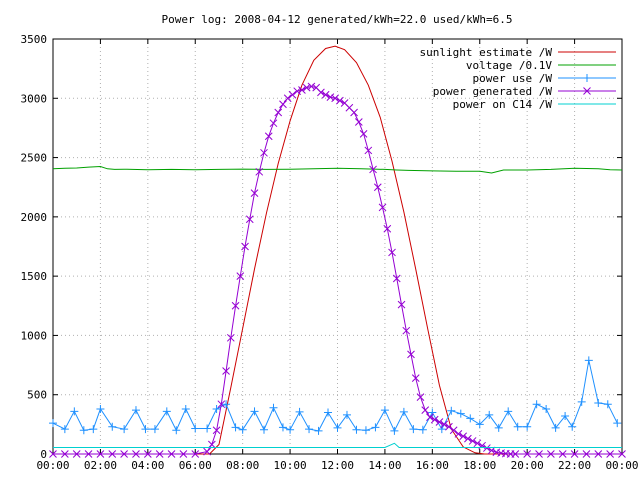 The image size is (640, 480). I want to click on x-tick-label: 08:00, so click(242, 465).